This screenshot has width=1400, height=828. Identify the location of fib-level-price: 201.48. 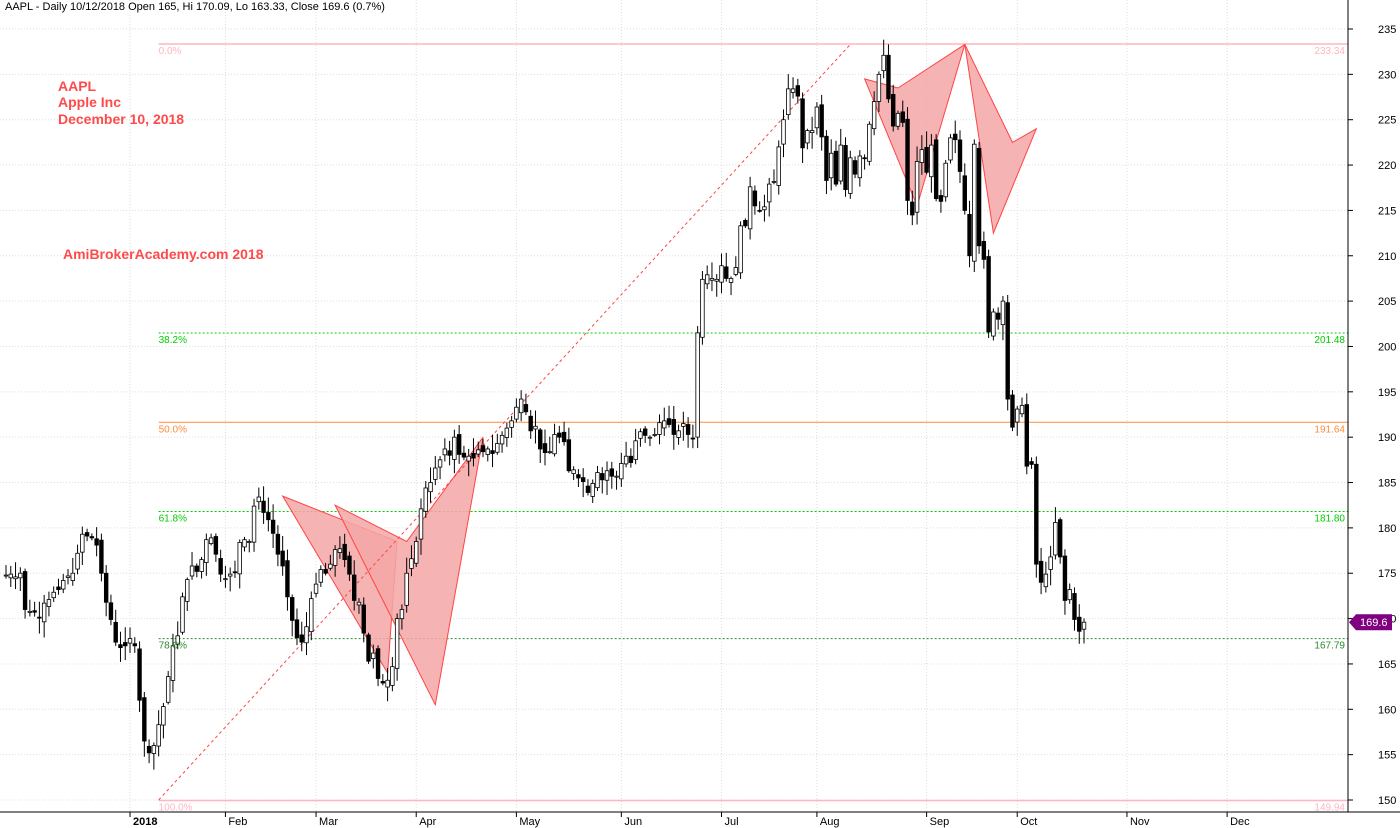
(1329, 340).